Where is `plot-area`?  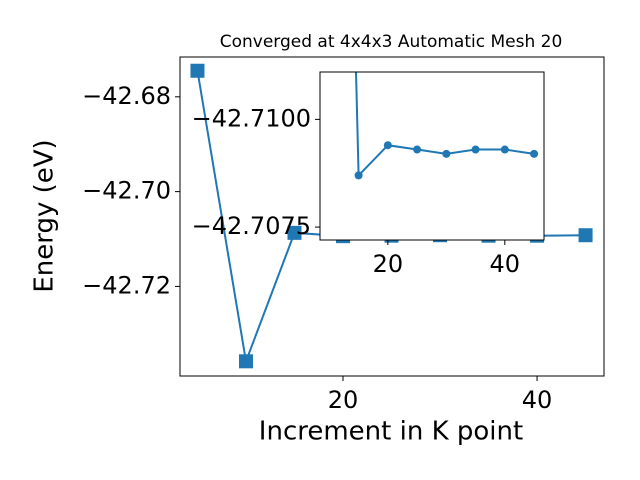
plot-area is located at coordinates (446, 126).